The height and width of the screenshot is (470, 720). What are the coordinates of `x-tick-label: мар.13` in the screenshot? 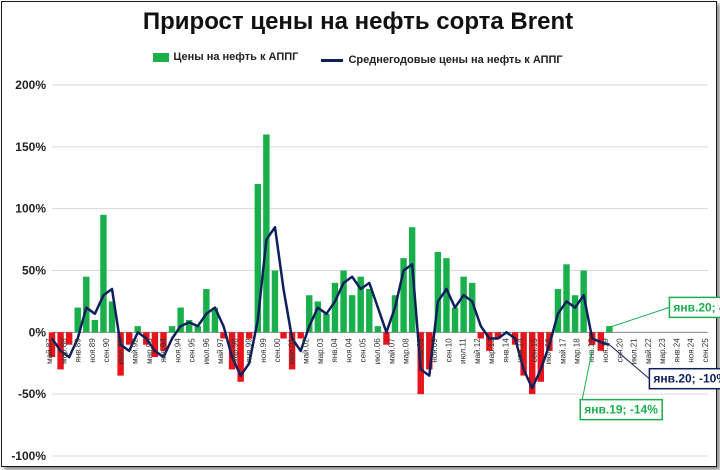 It's located at (491, 351).